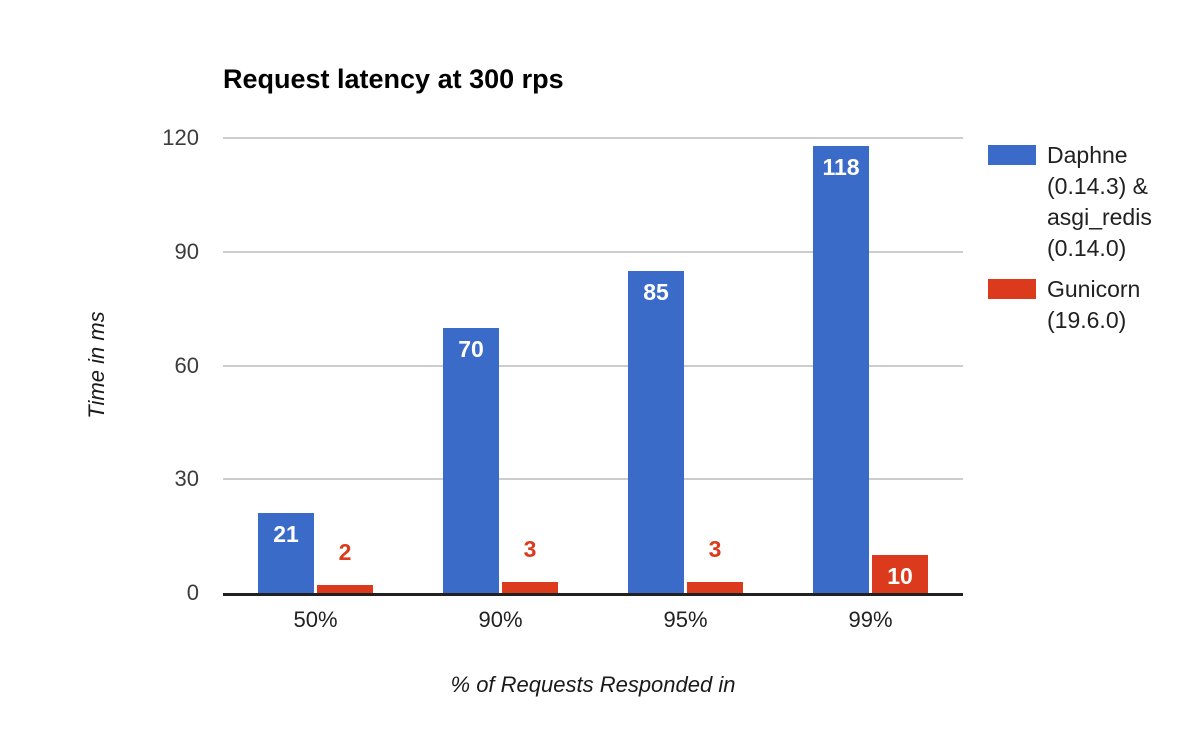  Describe the element at coordinates (870, 619) in the screenshot. I see `x-tick-label: 99%` at that location.